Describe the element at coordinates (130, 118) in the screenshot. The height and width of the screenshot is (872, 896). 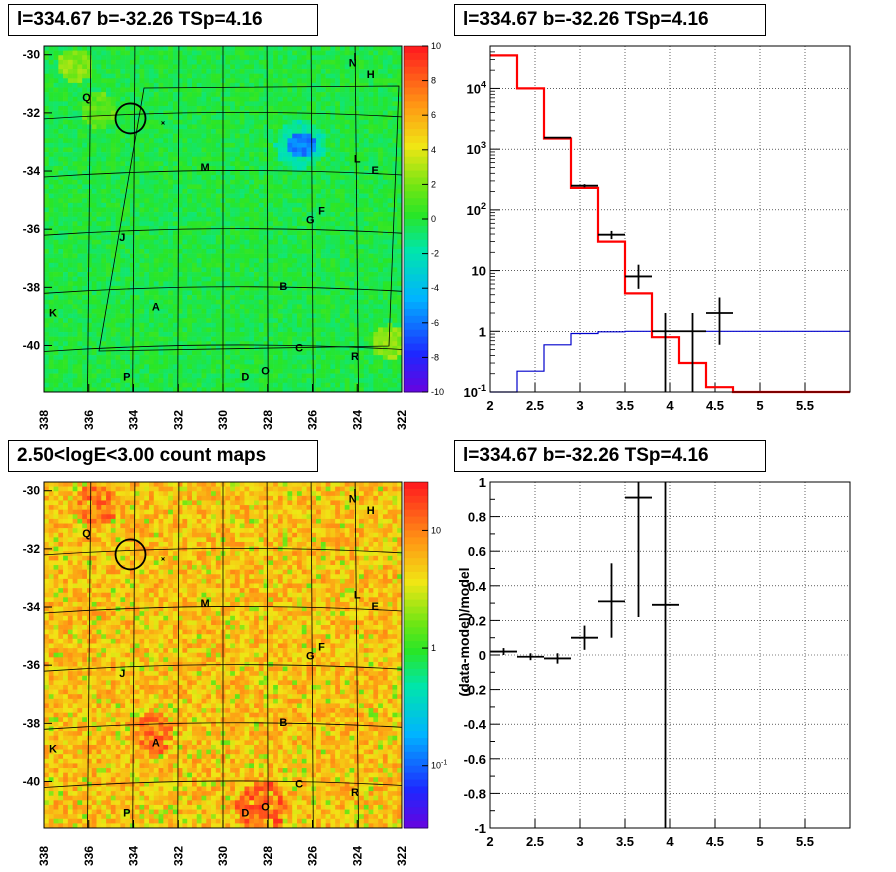
I see `map1-target-circle` at that location.